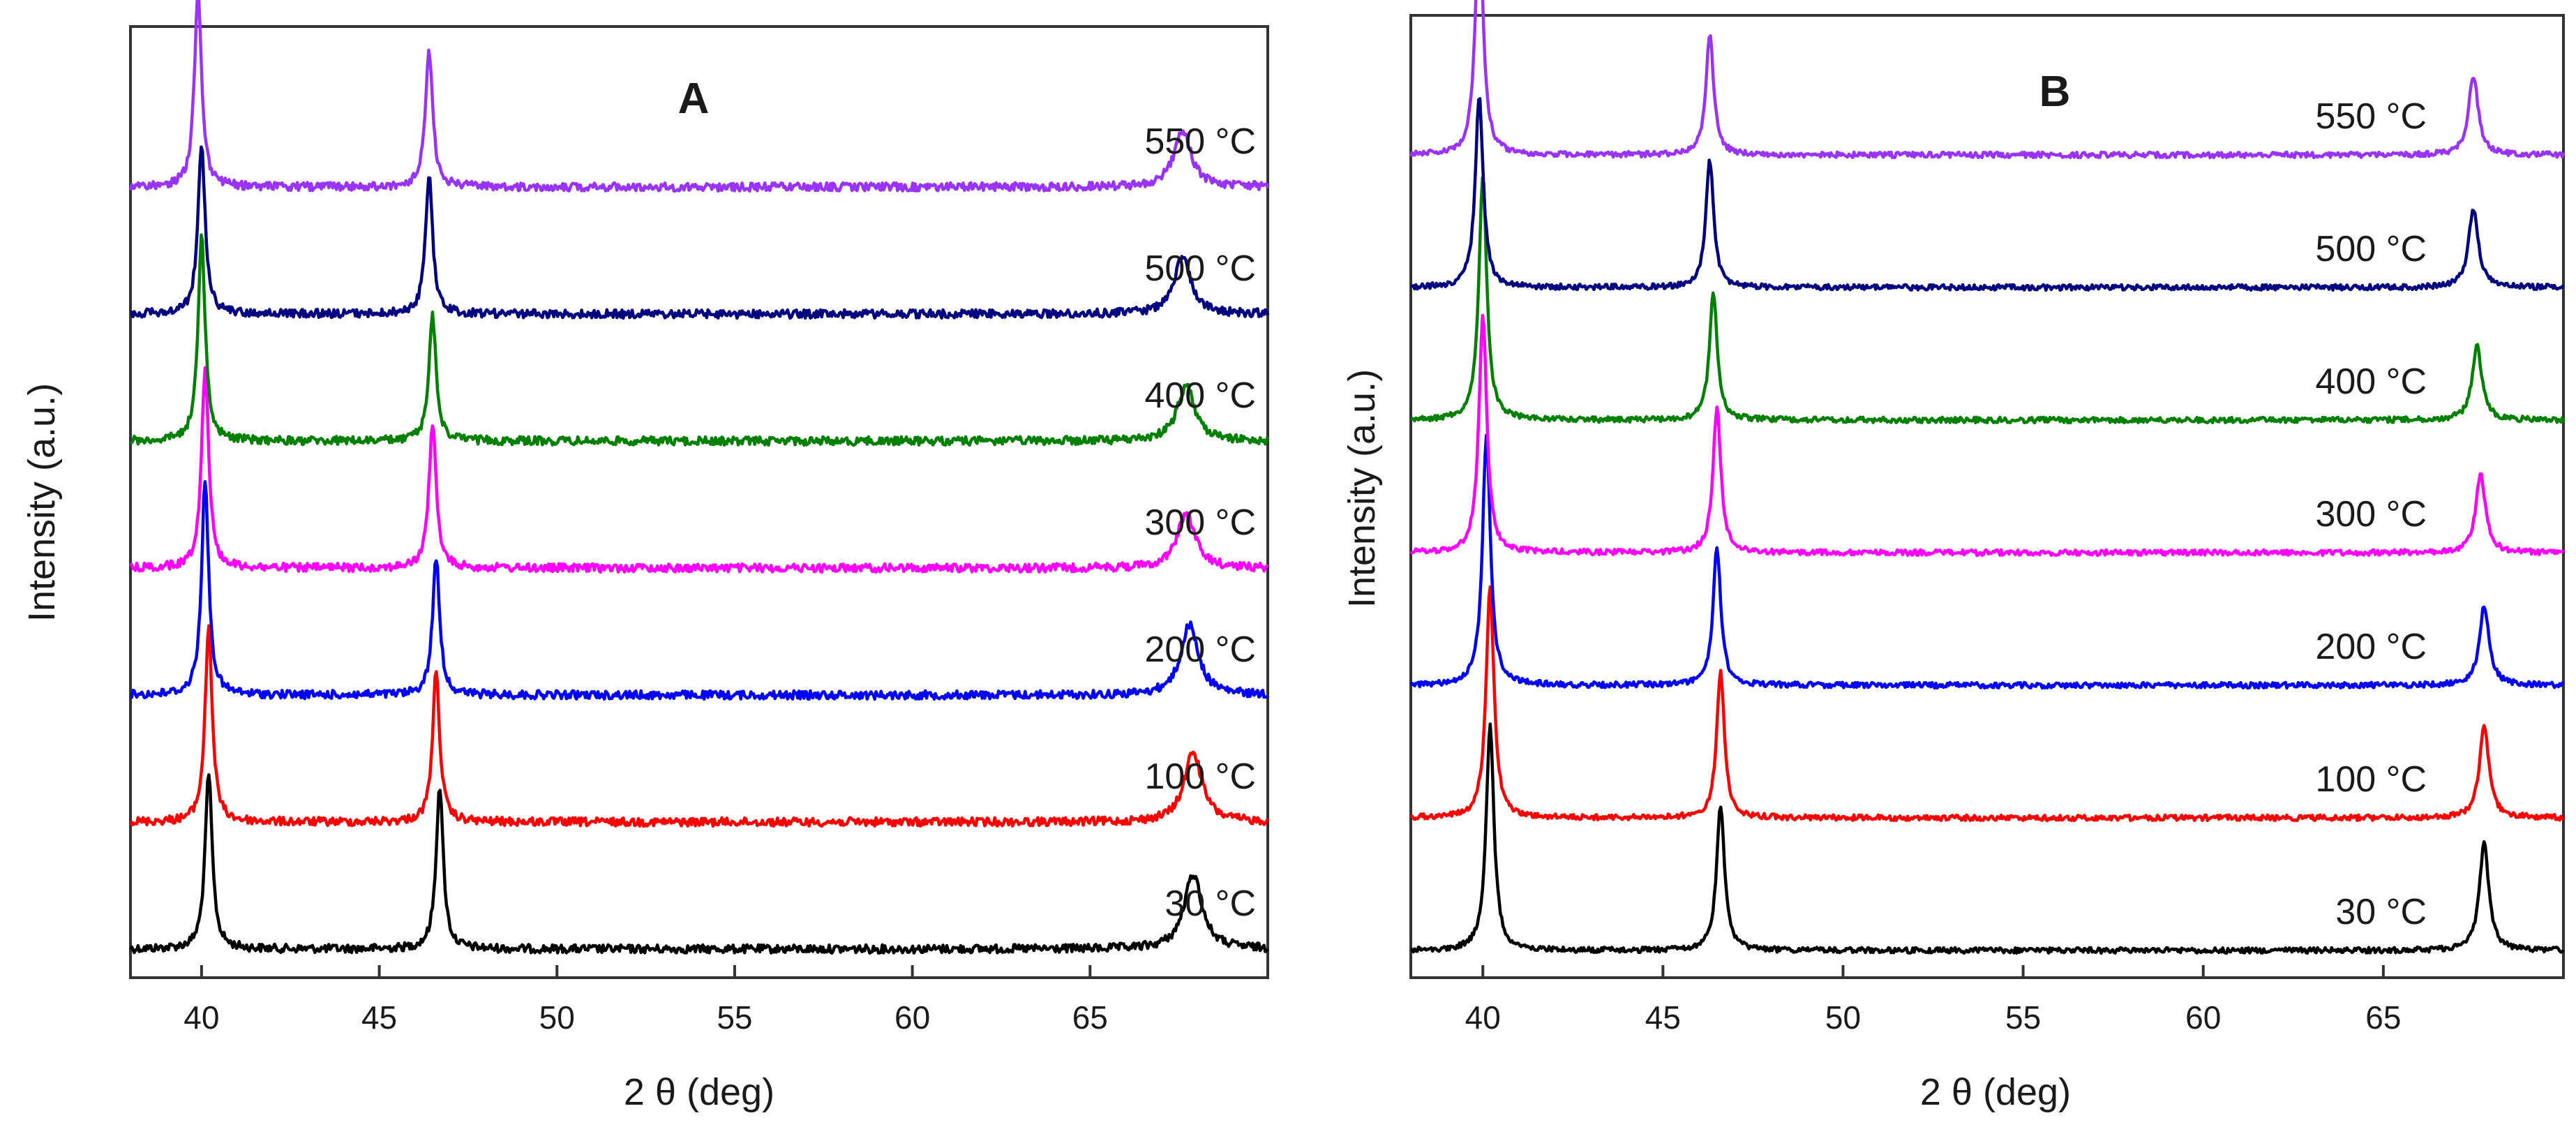  What do you see at coordinates (2023, 1018) in the screenshot?
I see `panel-b-x-tick-label: 55` at bounding box center [2023, 1018].